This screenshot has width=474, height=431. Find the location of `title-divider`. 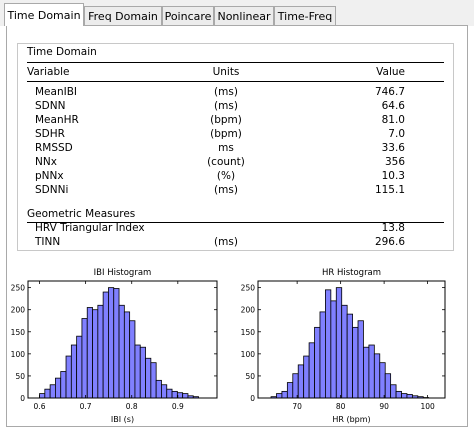

title-divider is located at coordinates (235, 62).